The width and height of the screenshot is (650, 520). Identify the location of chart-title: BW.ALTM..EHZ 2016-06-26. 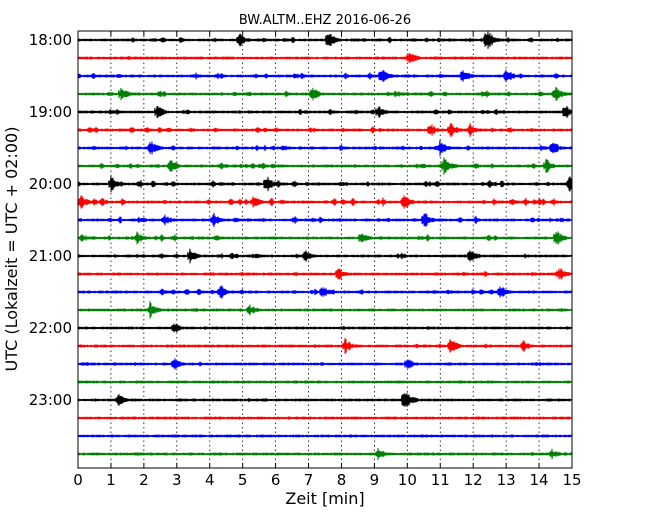
(325, 20).